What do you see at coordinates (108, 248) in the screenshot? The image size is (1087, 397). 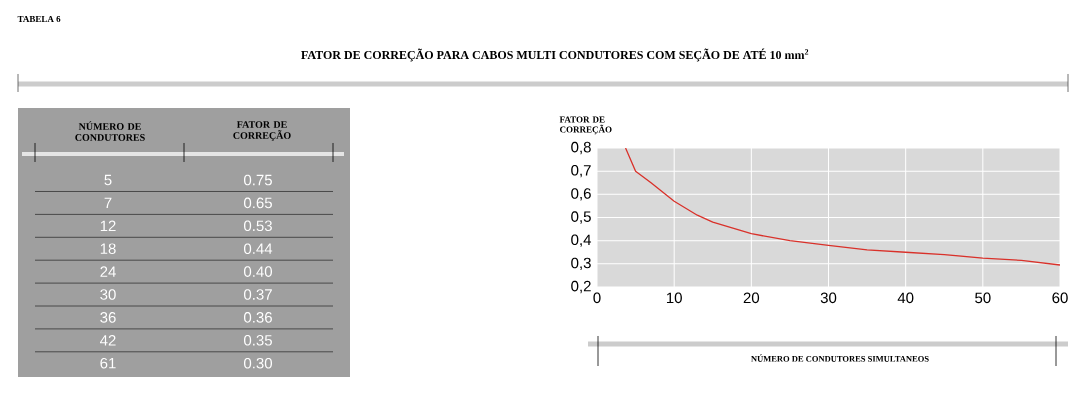 I see `category-label: 18` at bounding box center [108, 248].